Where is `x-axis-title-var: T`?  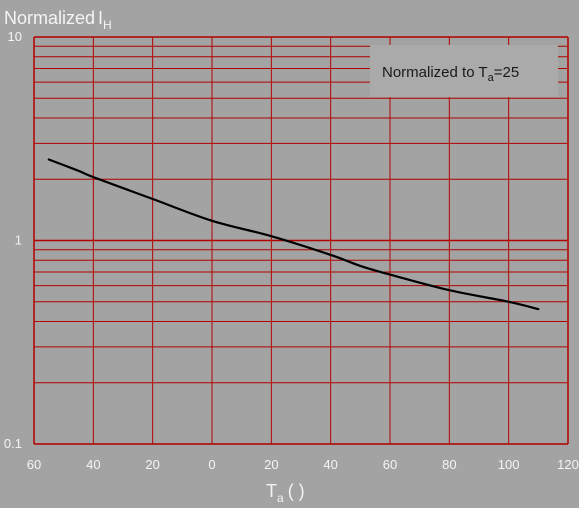 x-axis-title-var: T is located at coordinates (271, 491).